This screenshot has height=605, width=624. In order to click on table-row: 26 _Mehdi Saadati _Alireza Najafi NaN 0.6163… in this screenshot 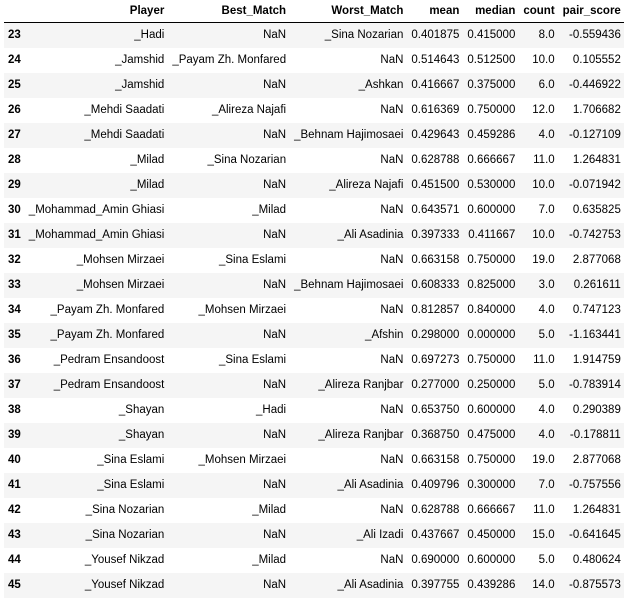, I will do `click(314, 110)`.